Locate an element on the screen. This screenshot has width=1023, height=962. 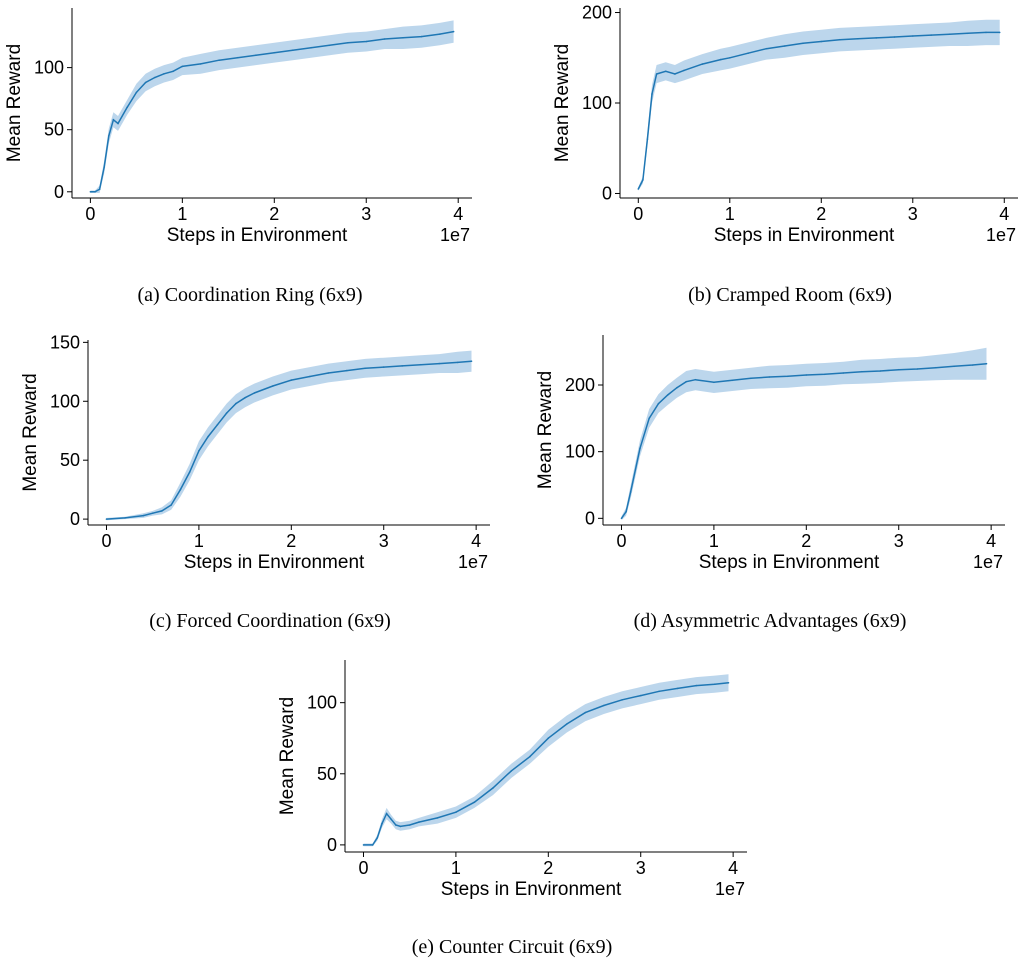
caption-e: (e) Counter Circuit (6x9) is located at coordinates (512, 947).